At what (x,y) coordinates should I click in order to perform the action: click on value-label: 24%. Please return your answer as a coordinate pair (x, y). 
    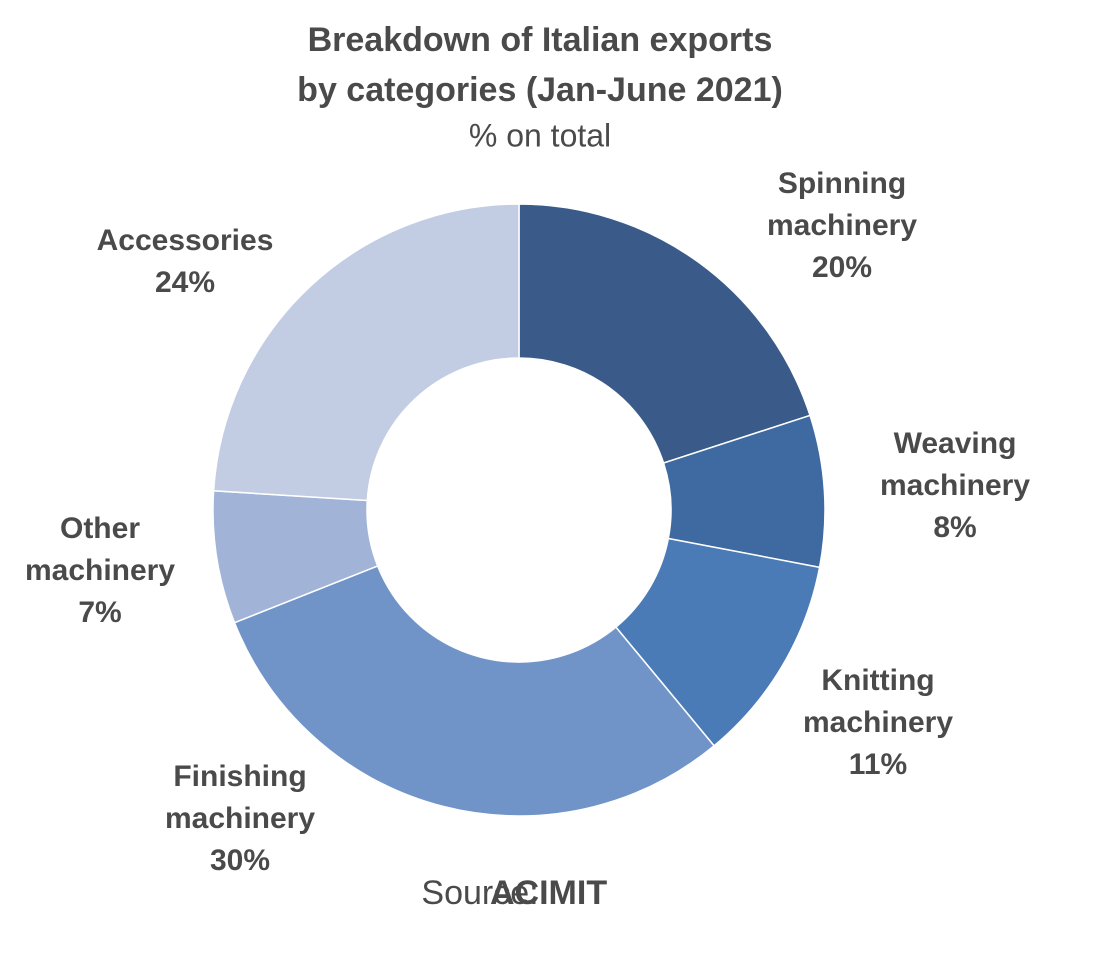
    Looking at the image, I should click on (185, 282).